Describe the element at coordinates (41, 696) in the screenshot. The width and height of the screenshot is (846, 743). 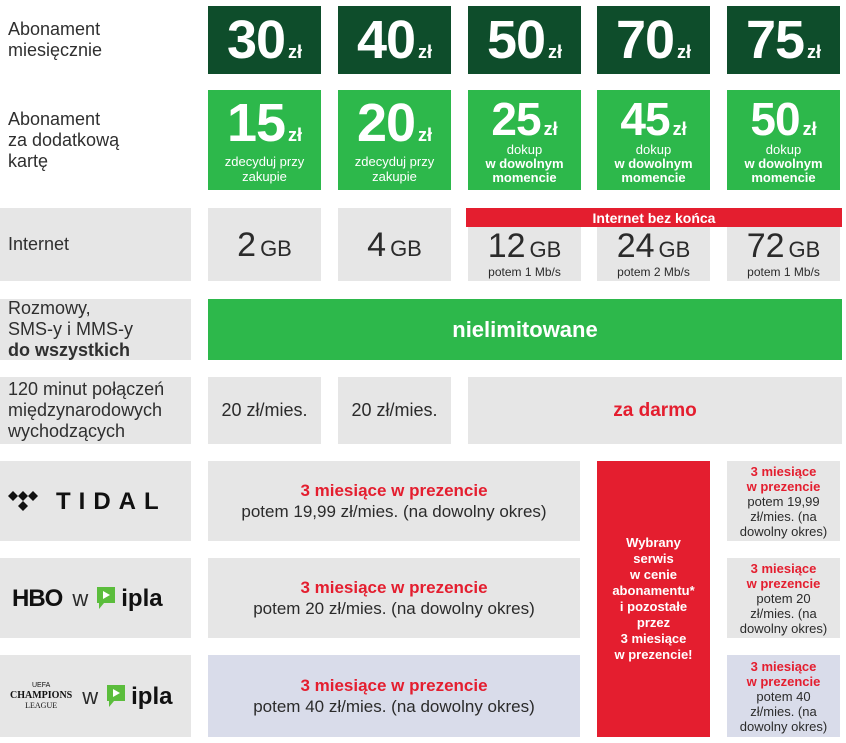
I see `champions-league-logo: UEFA CHAMPIONS LEAGUE` at that location.